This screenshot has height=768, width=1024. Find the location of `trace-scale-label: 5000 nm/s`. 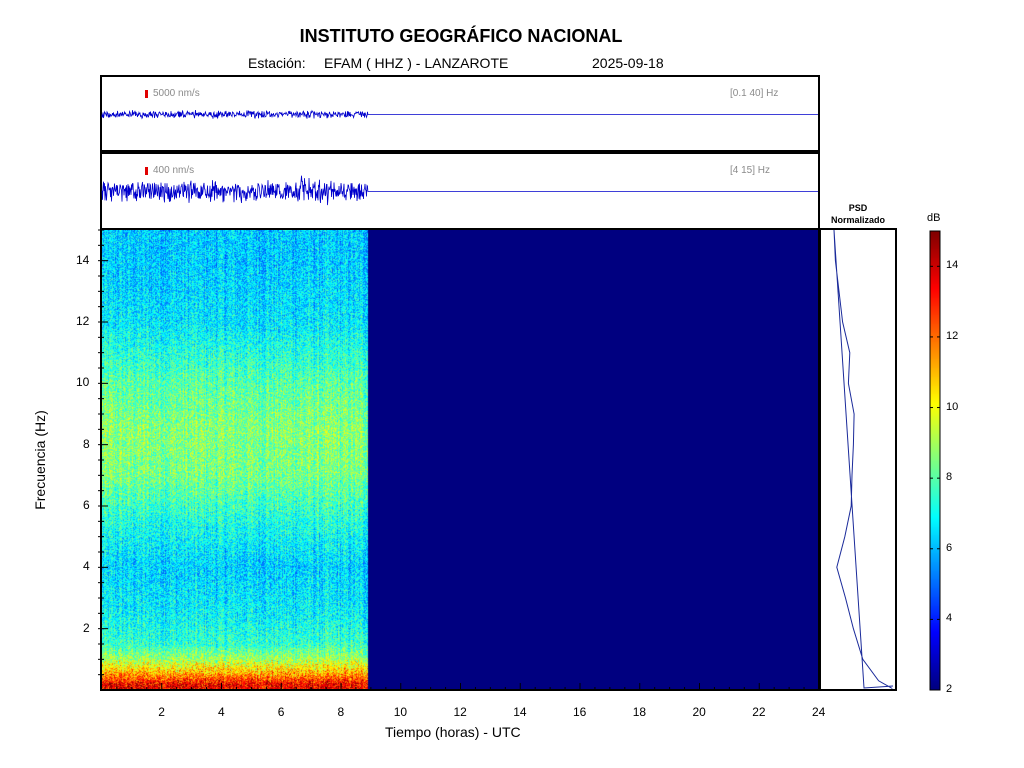

trace-scale-label: 5000 nm/s is located at coordinates (176, 93).